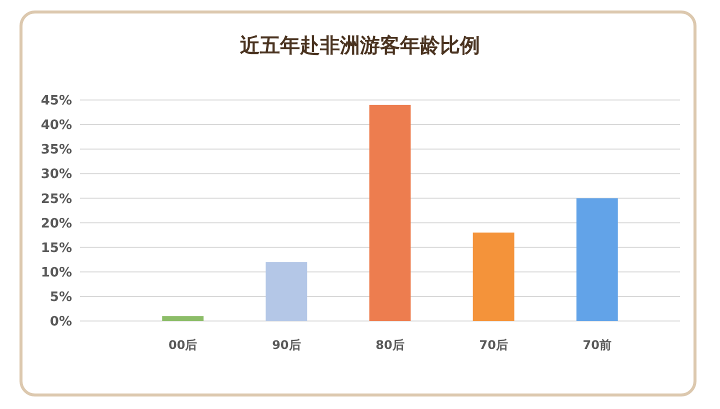 The width and height of the screenshot is (720, 409). Describe the element at coordinates (56, 126) in the screenshot. I see `y-tick-label: 40%` at that location.